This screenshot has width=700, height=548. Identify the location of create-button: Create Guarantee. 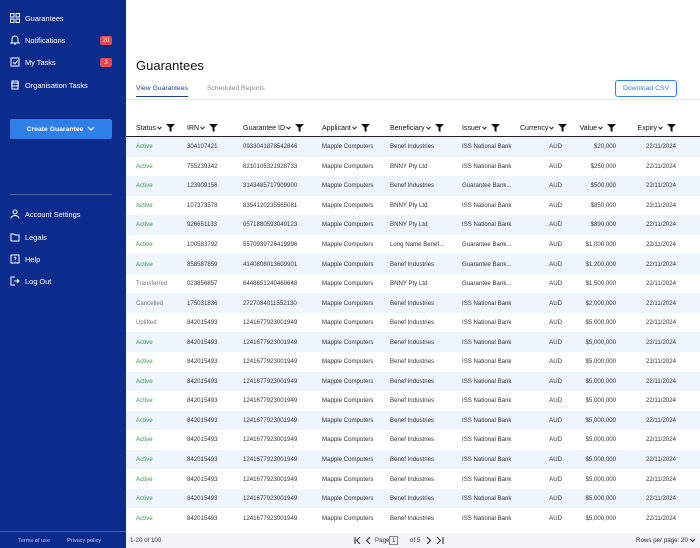
(61, 129).